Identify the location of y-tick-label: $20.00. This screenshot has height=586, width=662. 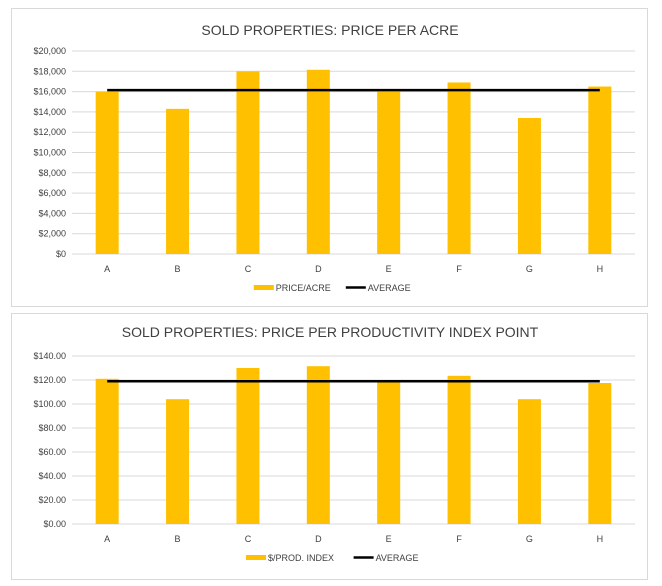
(52, 500).